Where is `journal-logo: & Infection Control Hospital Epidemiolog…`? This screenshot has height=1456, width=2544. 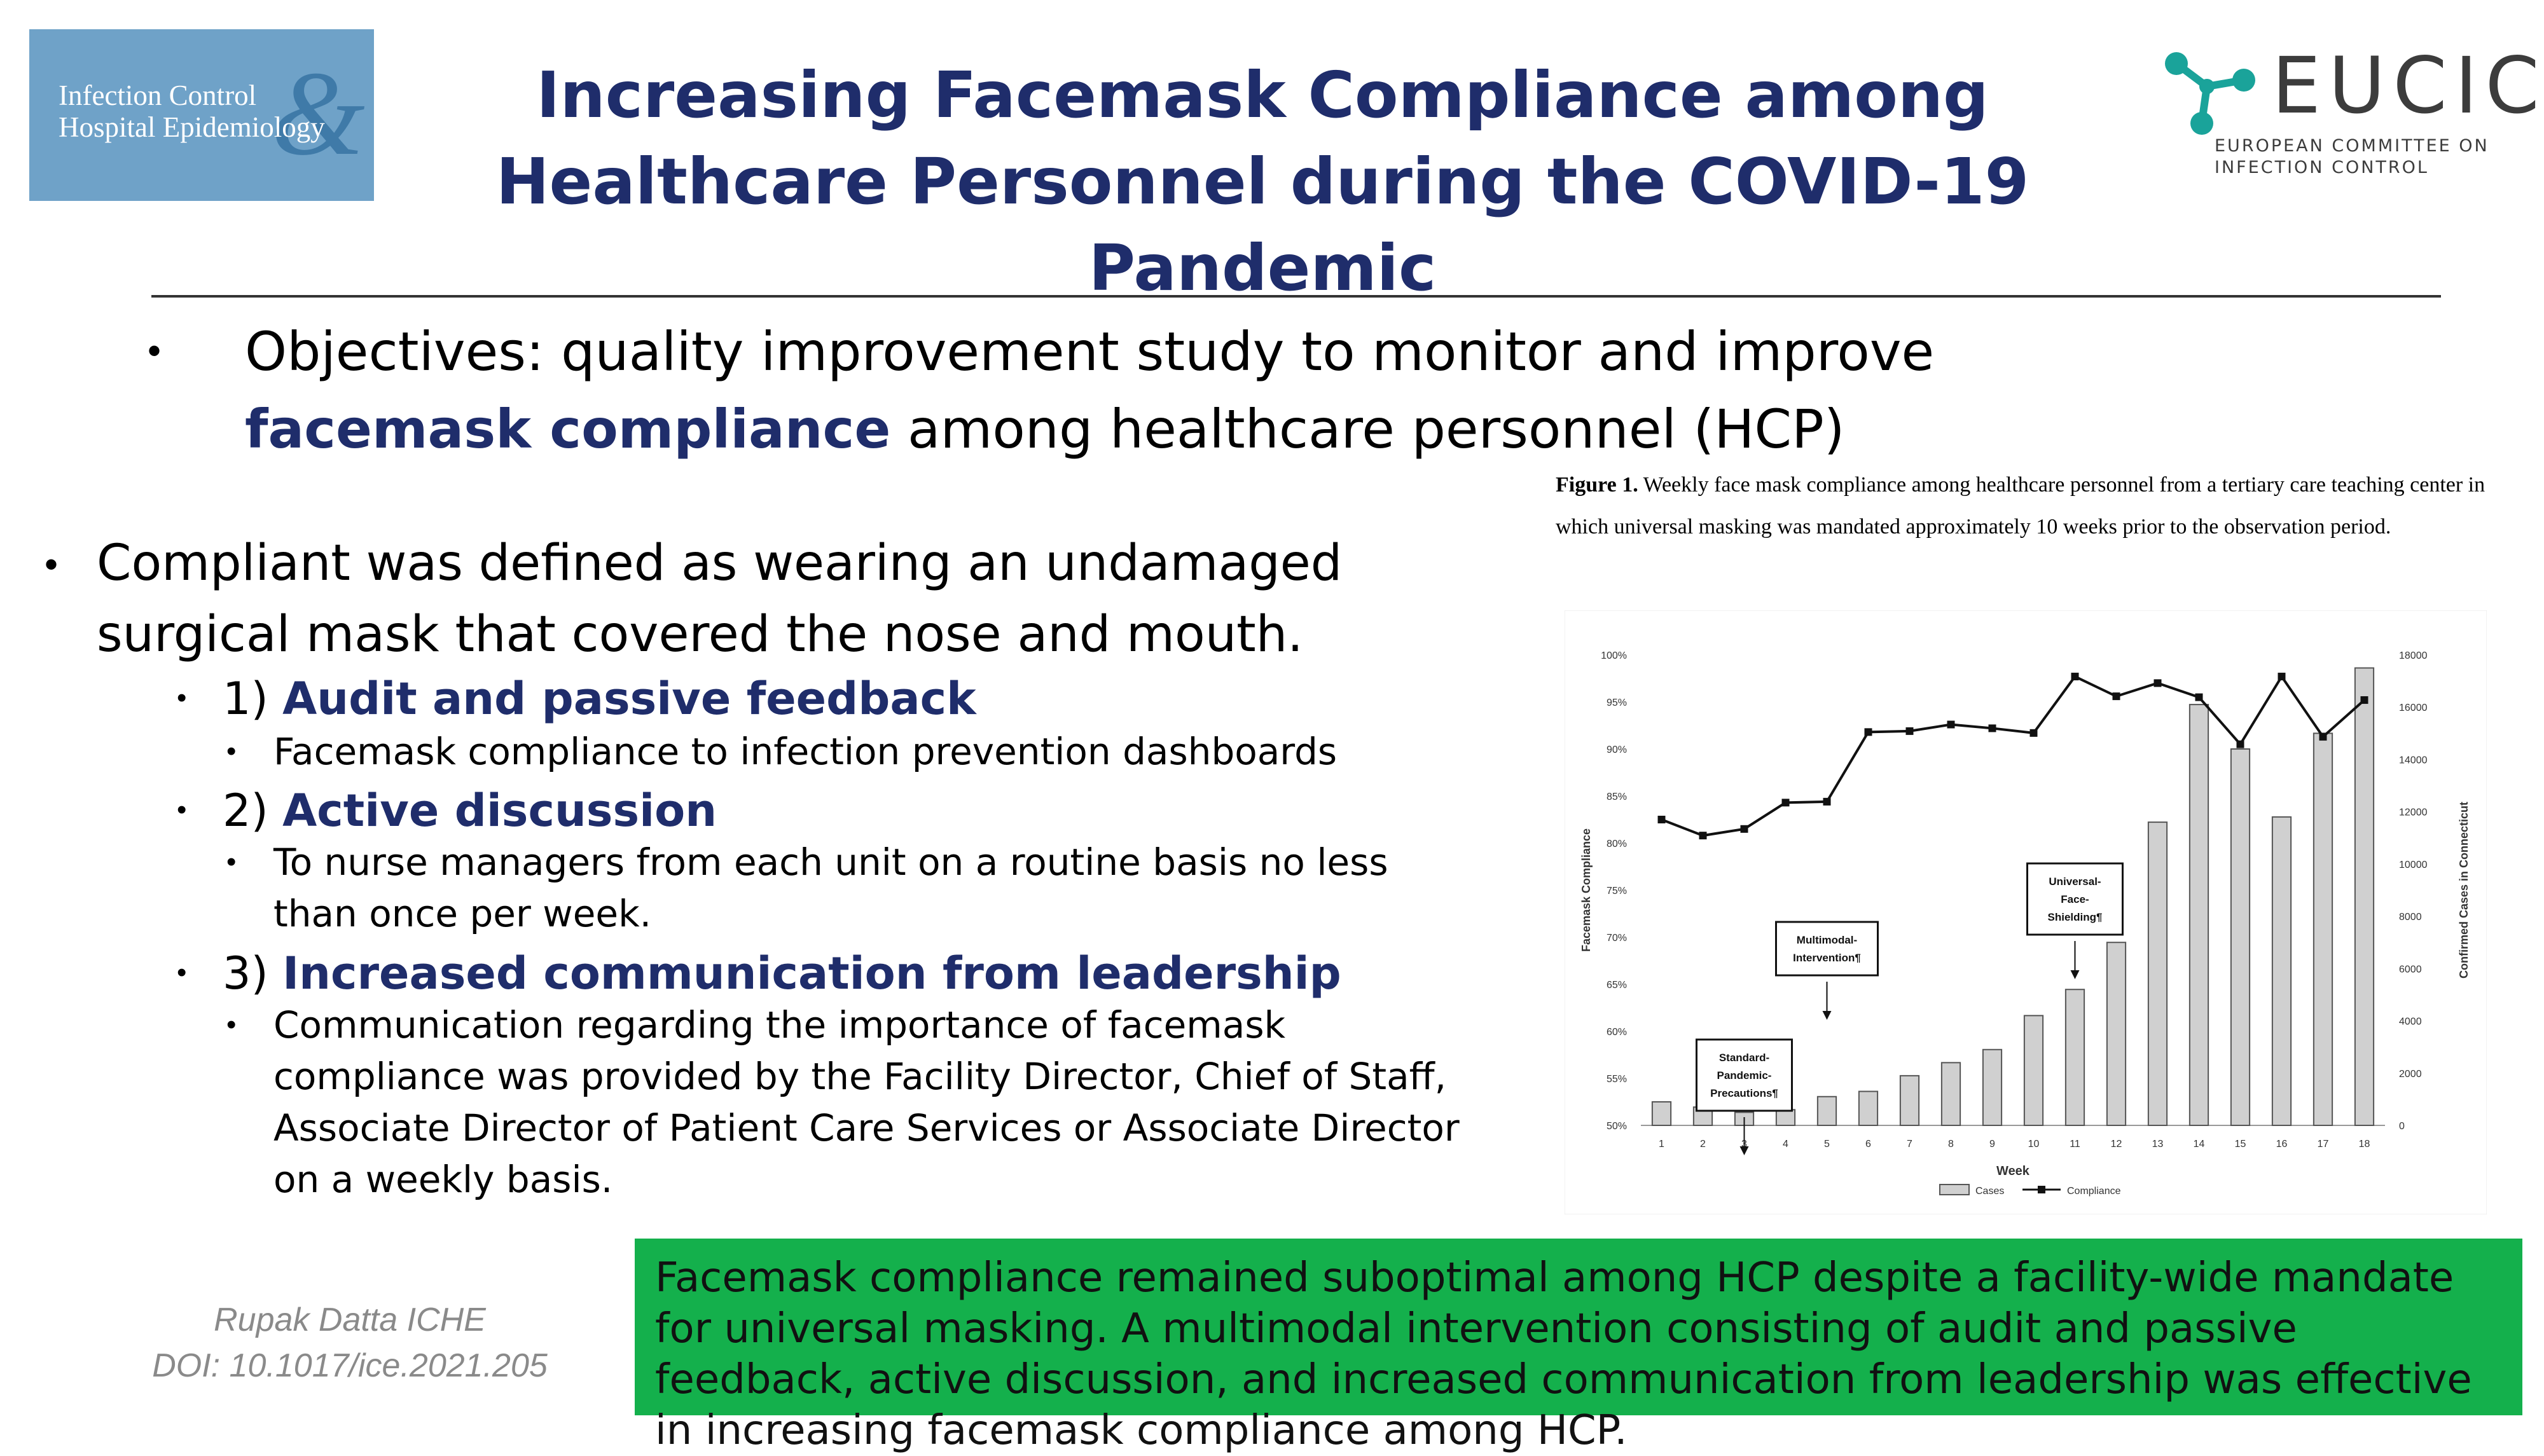 journal-logo: & Infection Control Hospital Epidemiolog… is located at coordinates (202, 115).